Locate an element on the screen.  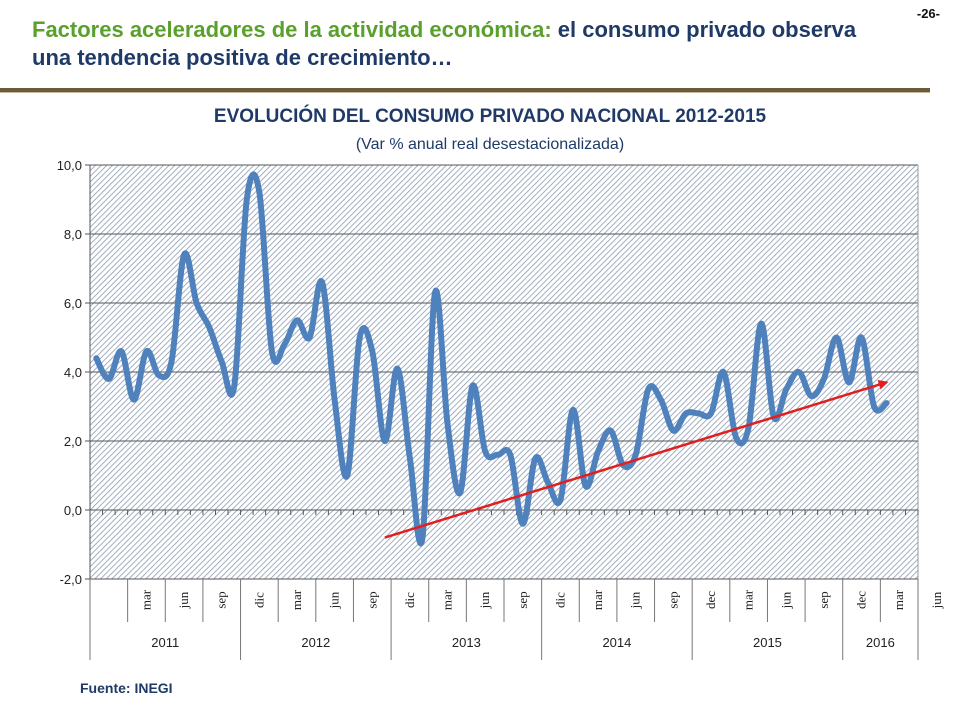
y-tick-label: 4,0 is located at coordinates (73, 372).